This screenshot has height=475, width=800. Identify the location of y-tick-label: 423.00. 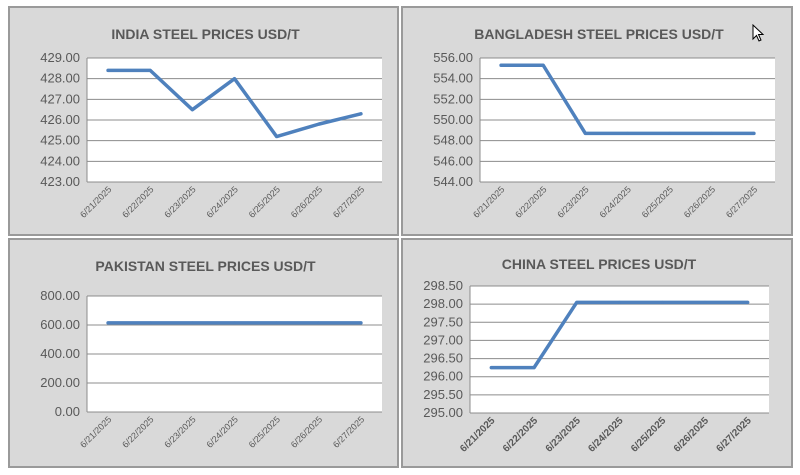
(60, 181).